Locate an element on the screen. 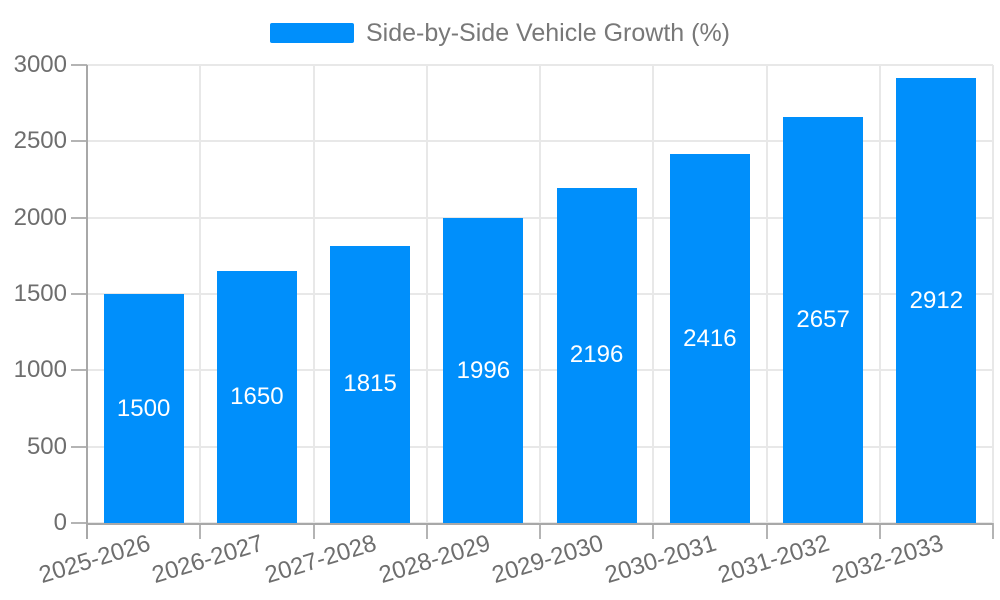  x-axis-line is located at coordinates (540, 524).